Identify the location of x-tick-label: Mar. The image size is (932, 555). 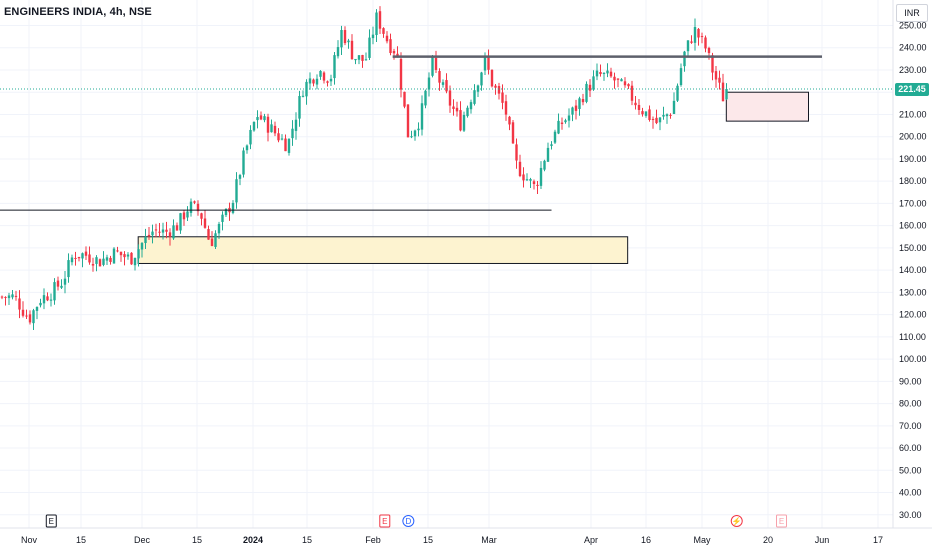
(489, 540).